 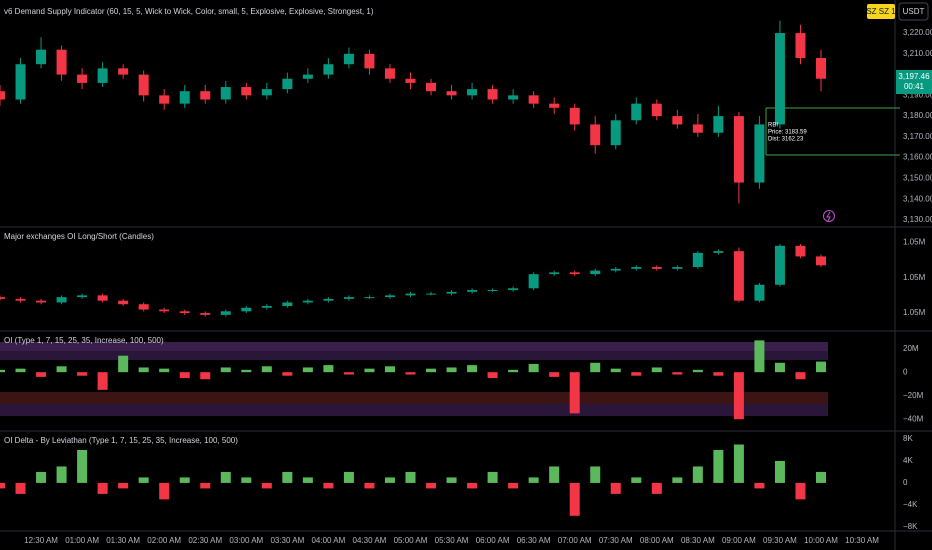 What do you see at coordinates (917, 115) in the screenshot?
I see `y-tick-label: 3,180.00` at bounding box center [917, 115].